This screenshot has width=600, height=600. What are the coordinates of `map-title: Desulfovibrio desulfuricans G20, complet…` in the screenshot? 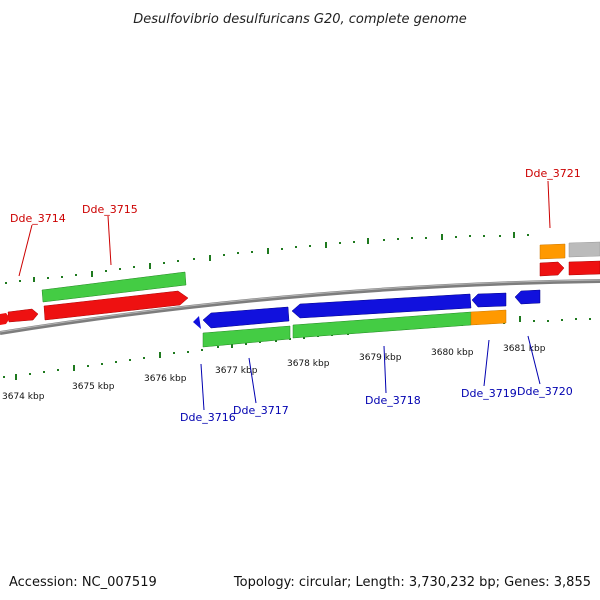 It's located at (300, 19).